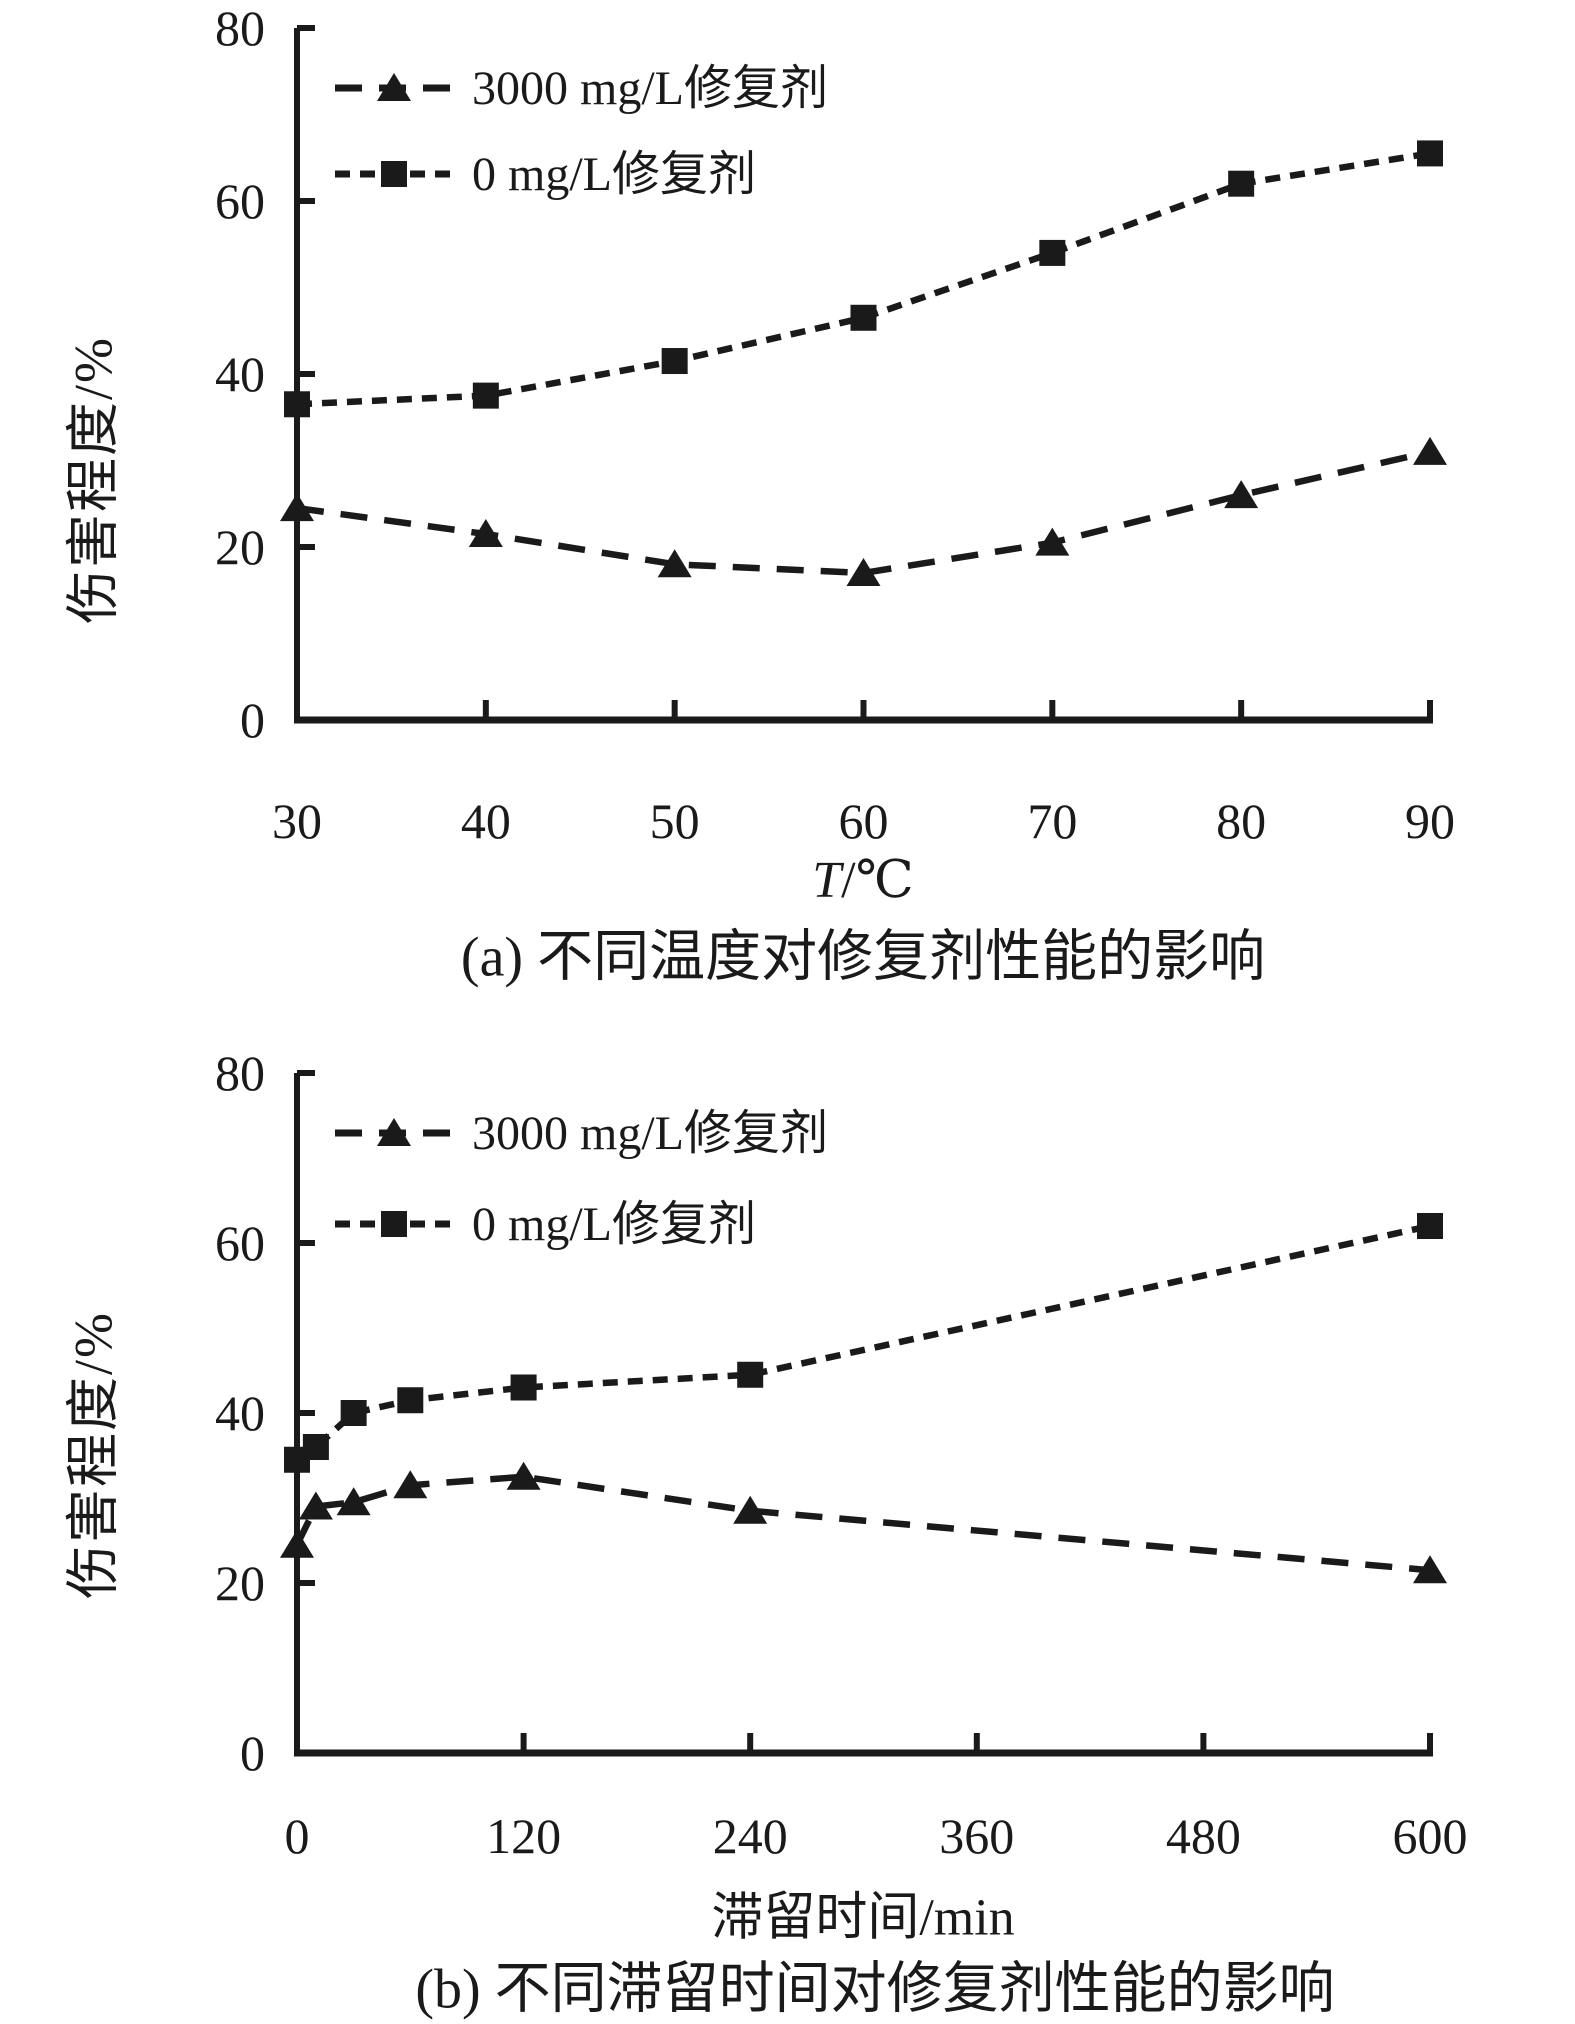  I want to click on y-tick-label-a: 0, so click(252, 720).